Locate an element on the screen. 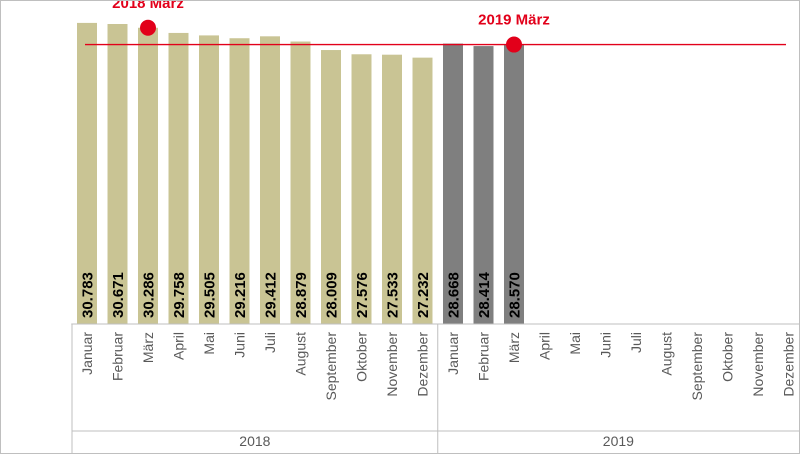 Image resolution: width=800 pixels, height=458 pixels. data-label: 27.533 is located at coordinates (393, 295).